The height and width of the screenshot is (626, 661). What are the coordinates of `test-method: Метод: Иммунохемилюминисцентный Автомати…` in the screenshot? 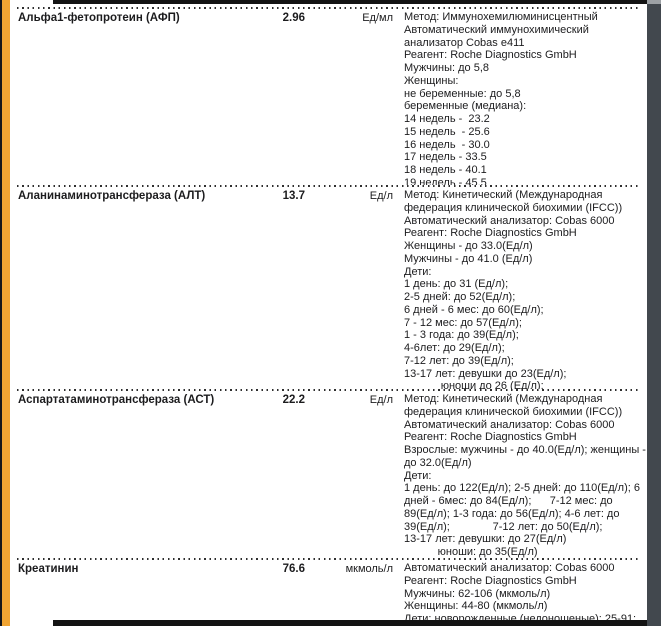 It's located at (501, 98).